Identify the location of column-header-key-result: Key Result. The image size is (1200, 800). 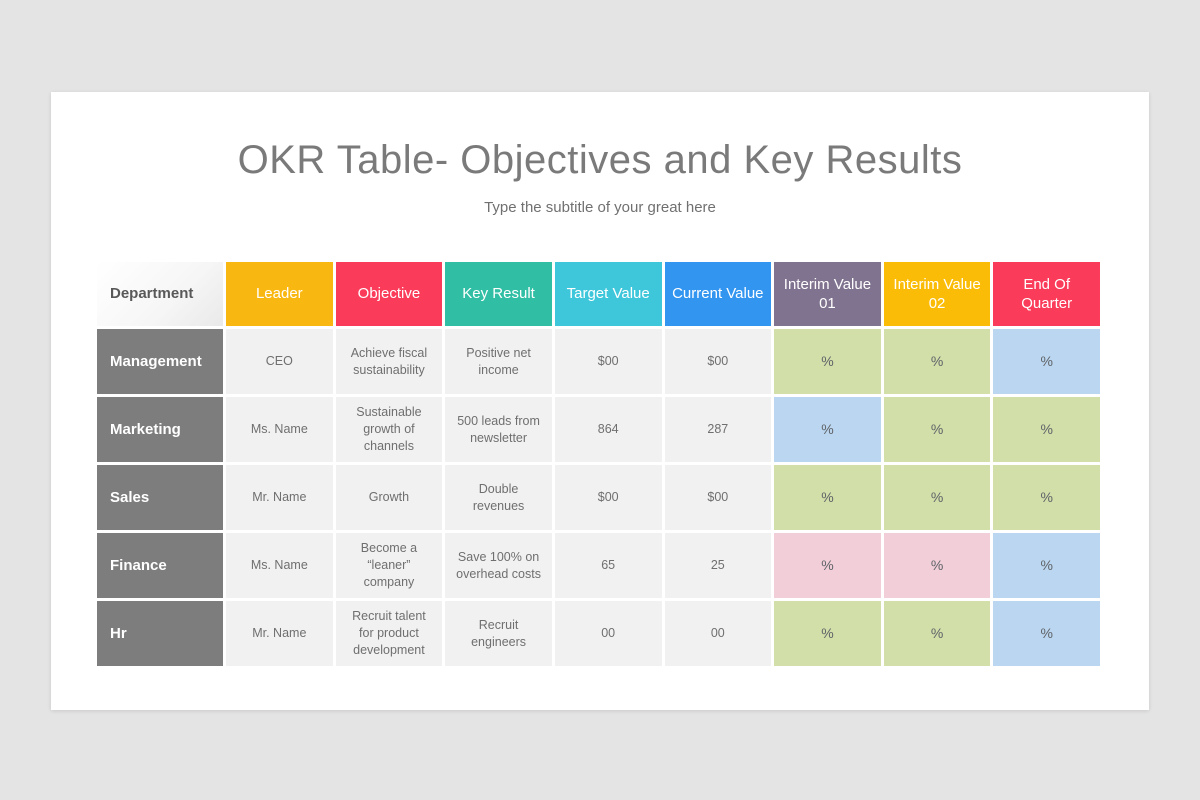
(498, 294).